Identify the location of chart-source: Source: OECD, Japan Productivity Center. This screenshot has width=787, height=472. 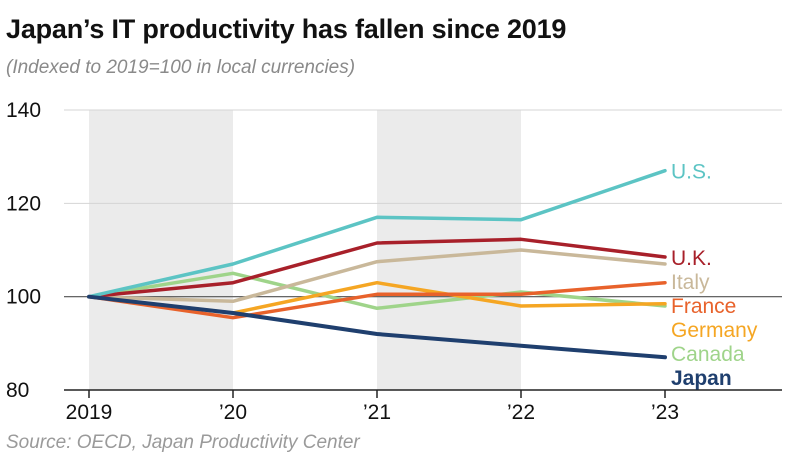
(183, 442).